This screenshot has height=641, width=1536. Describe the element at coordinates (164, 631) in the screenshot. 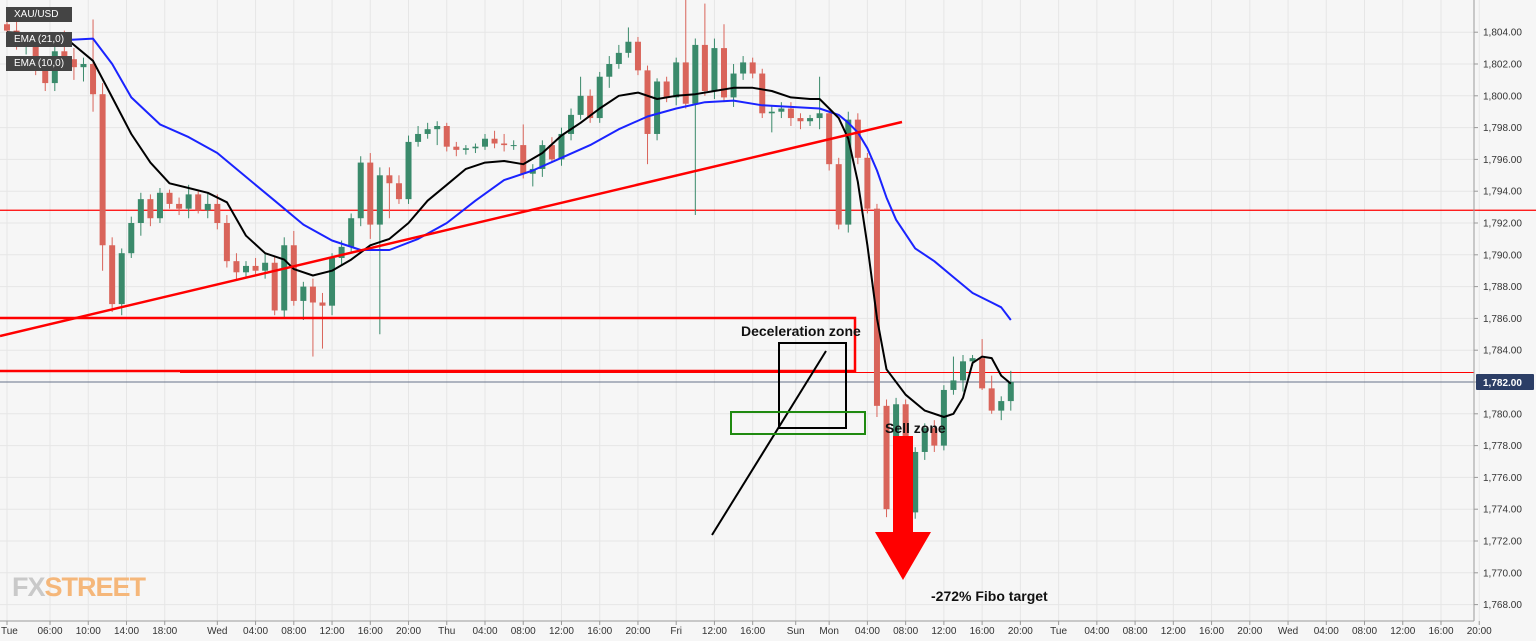

I see `x-tick-label: 18:00` at that location.